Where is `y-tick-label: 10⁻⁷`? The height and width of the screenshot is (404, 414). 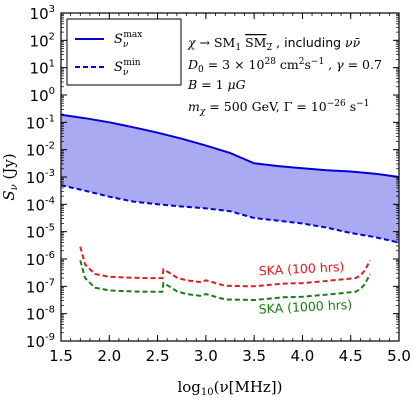
y-tick-label: 10⁻⁷ is located at coordinates (40, 286).